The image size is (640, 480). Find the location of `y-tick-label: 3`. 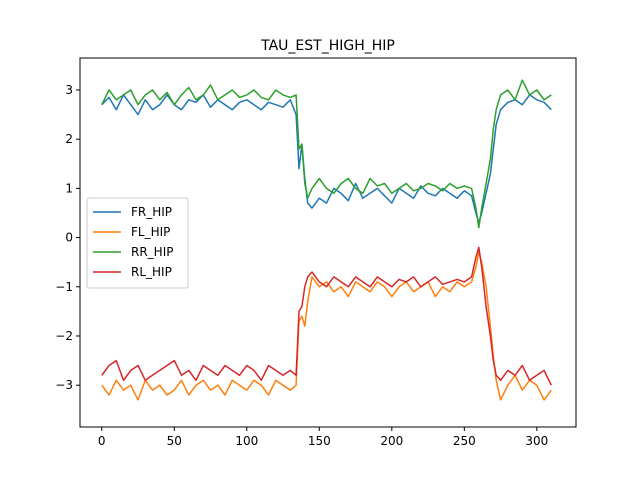

y-tick-label: 3 is located at coordinates (69, 90).